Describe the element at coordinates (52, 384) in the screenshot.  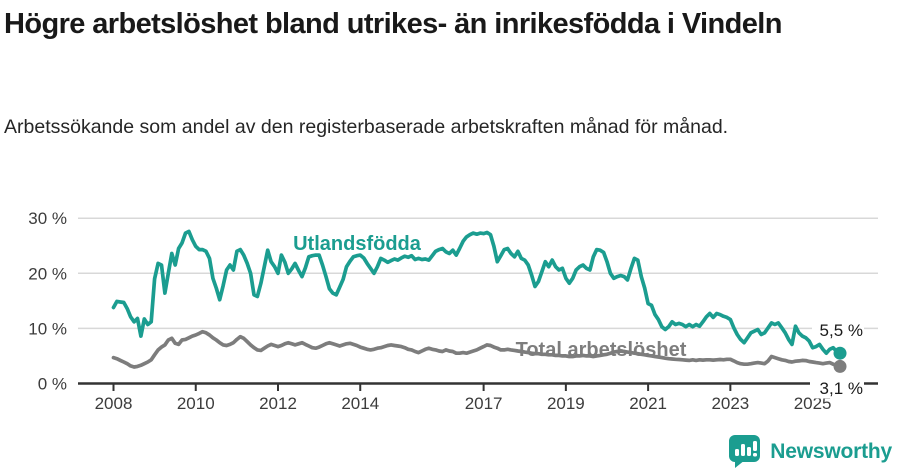
I see `y-tick-label: 0 %` at that location.